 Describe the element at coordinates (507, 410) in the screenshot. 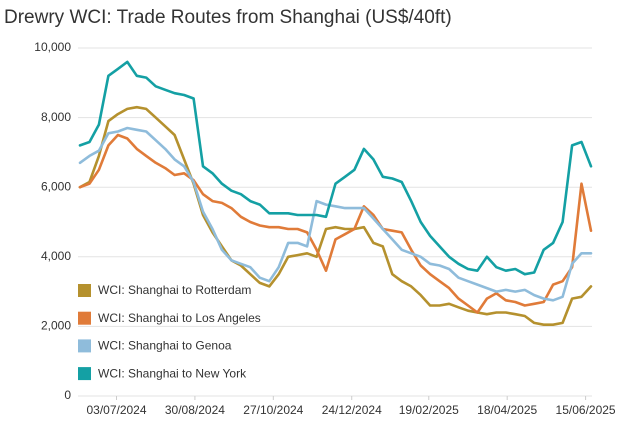

I see `x-tick-label: 18/04/2025` at that location.